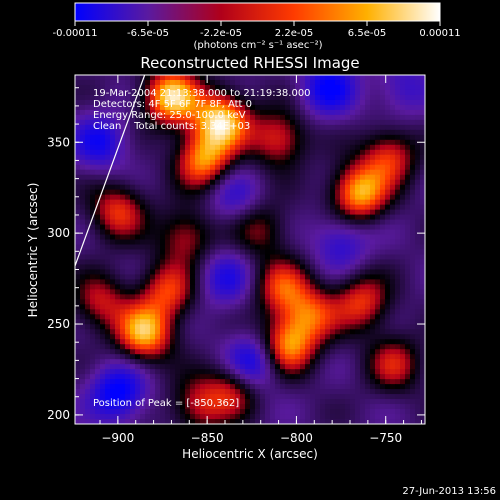 The height and width of the screenshot is (500, 500). What do you see at coordinates (249, 63) in the screenshot?
I see `chart-title: Reconstructed RHESSI Image` at bounding box center [249, 63].